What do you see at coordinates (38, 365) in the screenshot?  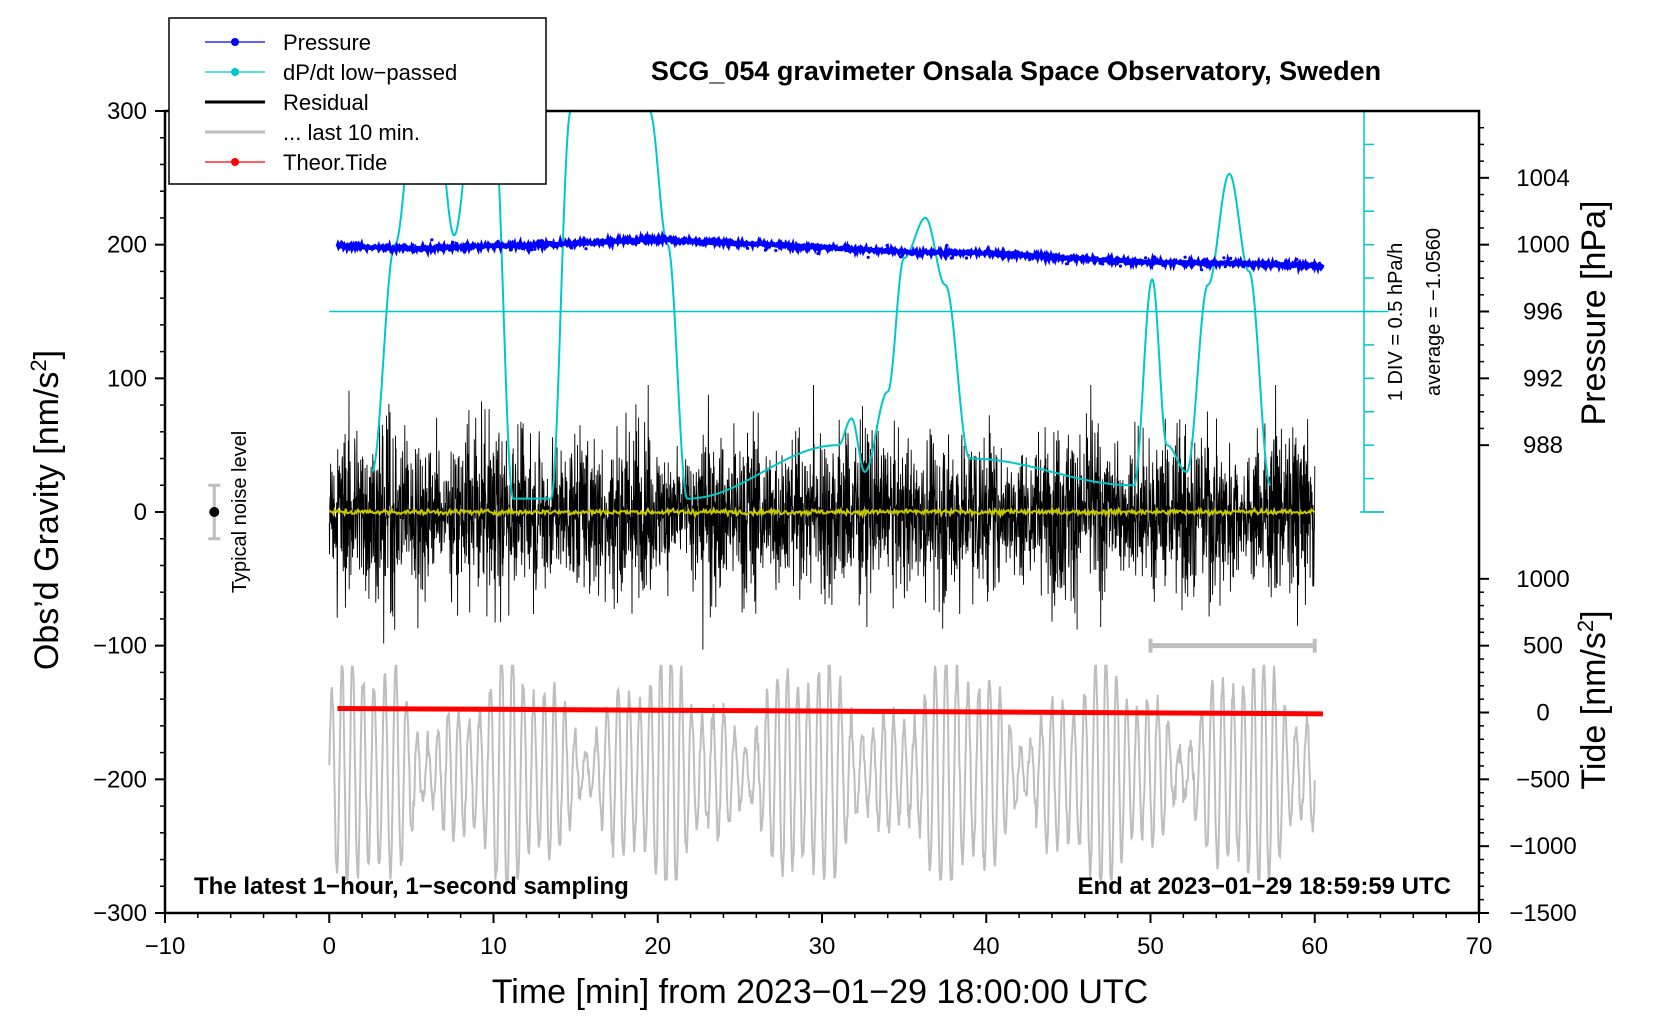 I see `y-axis-title-sup: 2` at bounding box center [38, 365].